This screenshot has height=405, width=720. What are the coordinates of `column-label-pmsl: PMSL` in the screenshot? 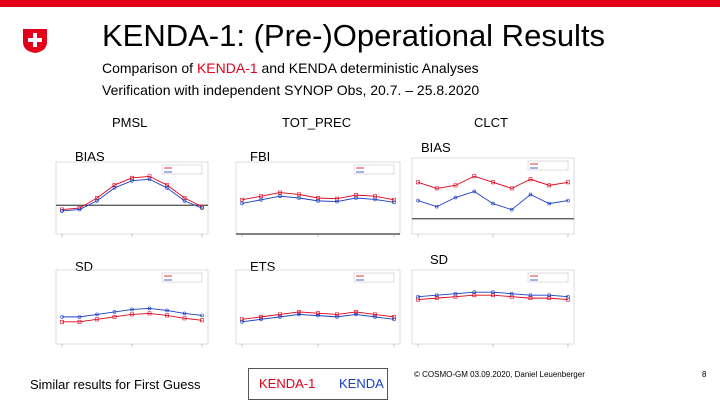 It's located at (130, 122).